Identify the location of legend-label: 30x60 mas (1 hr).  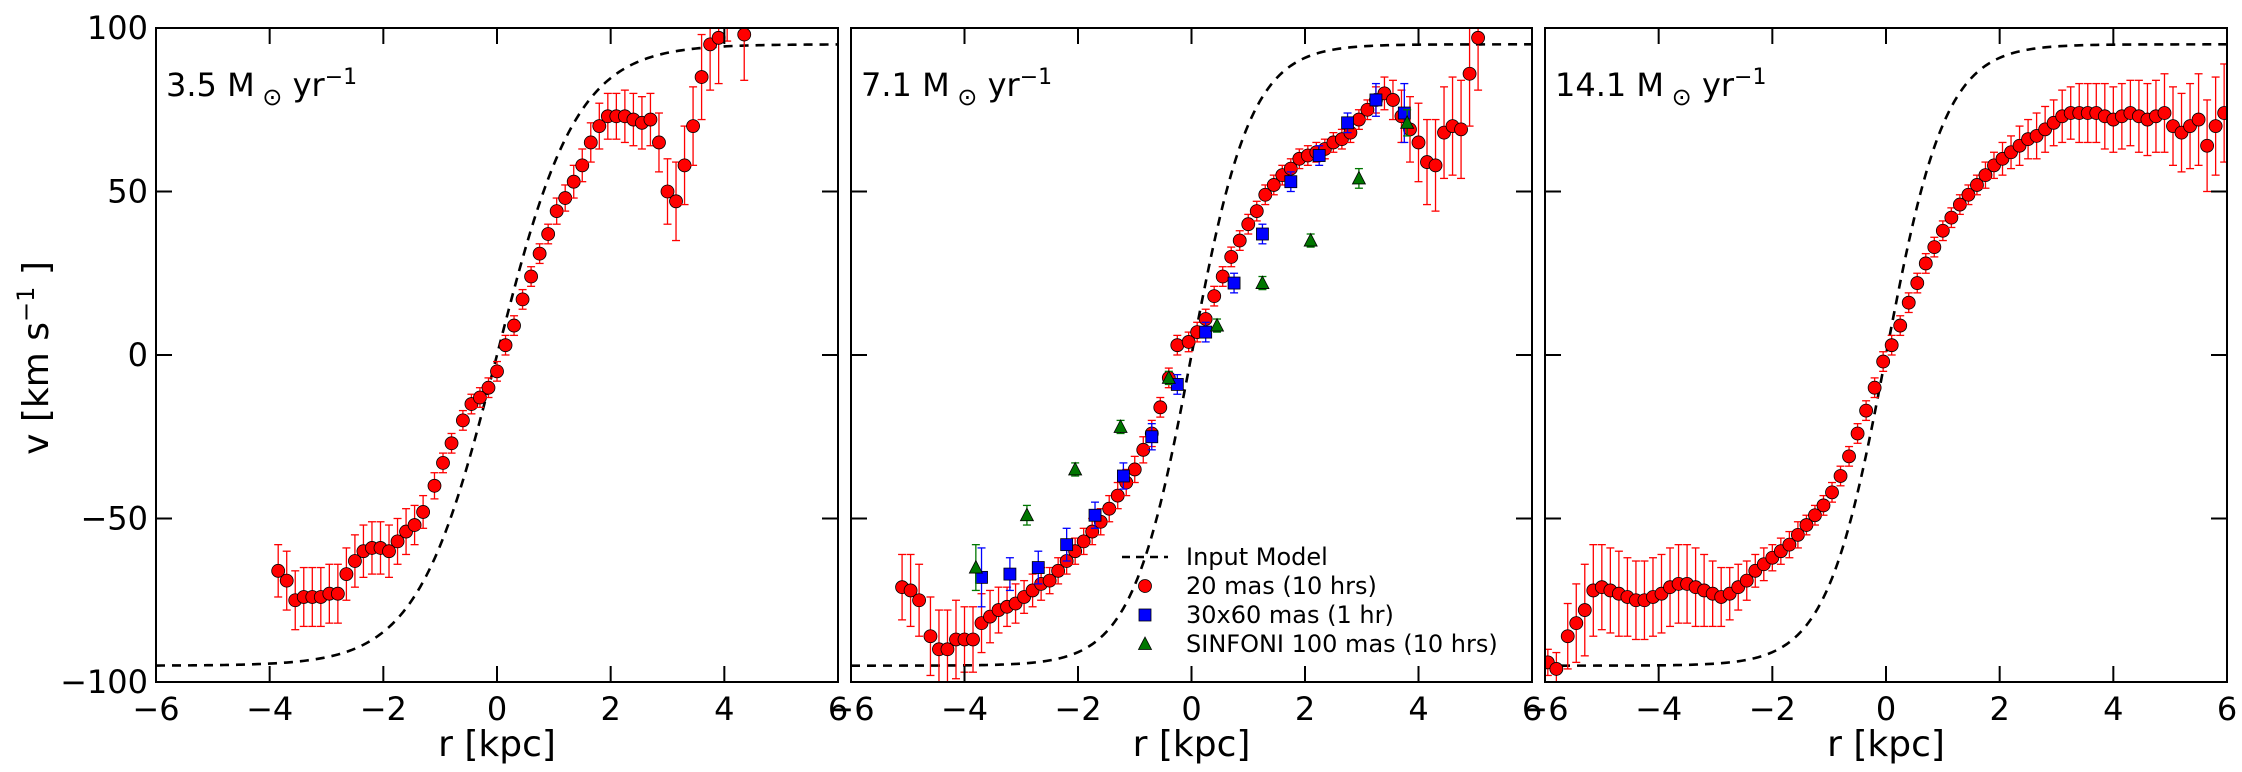
(1290, 615).